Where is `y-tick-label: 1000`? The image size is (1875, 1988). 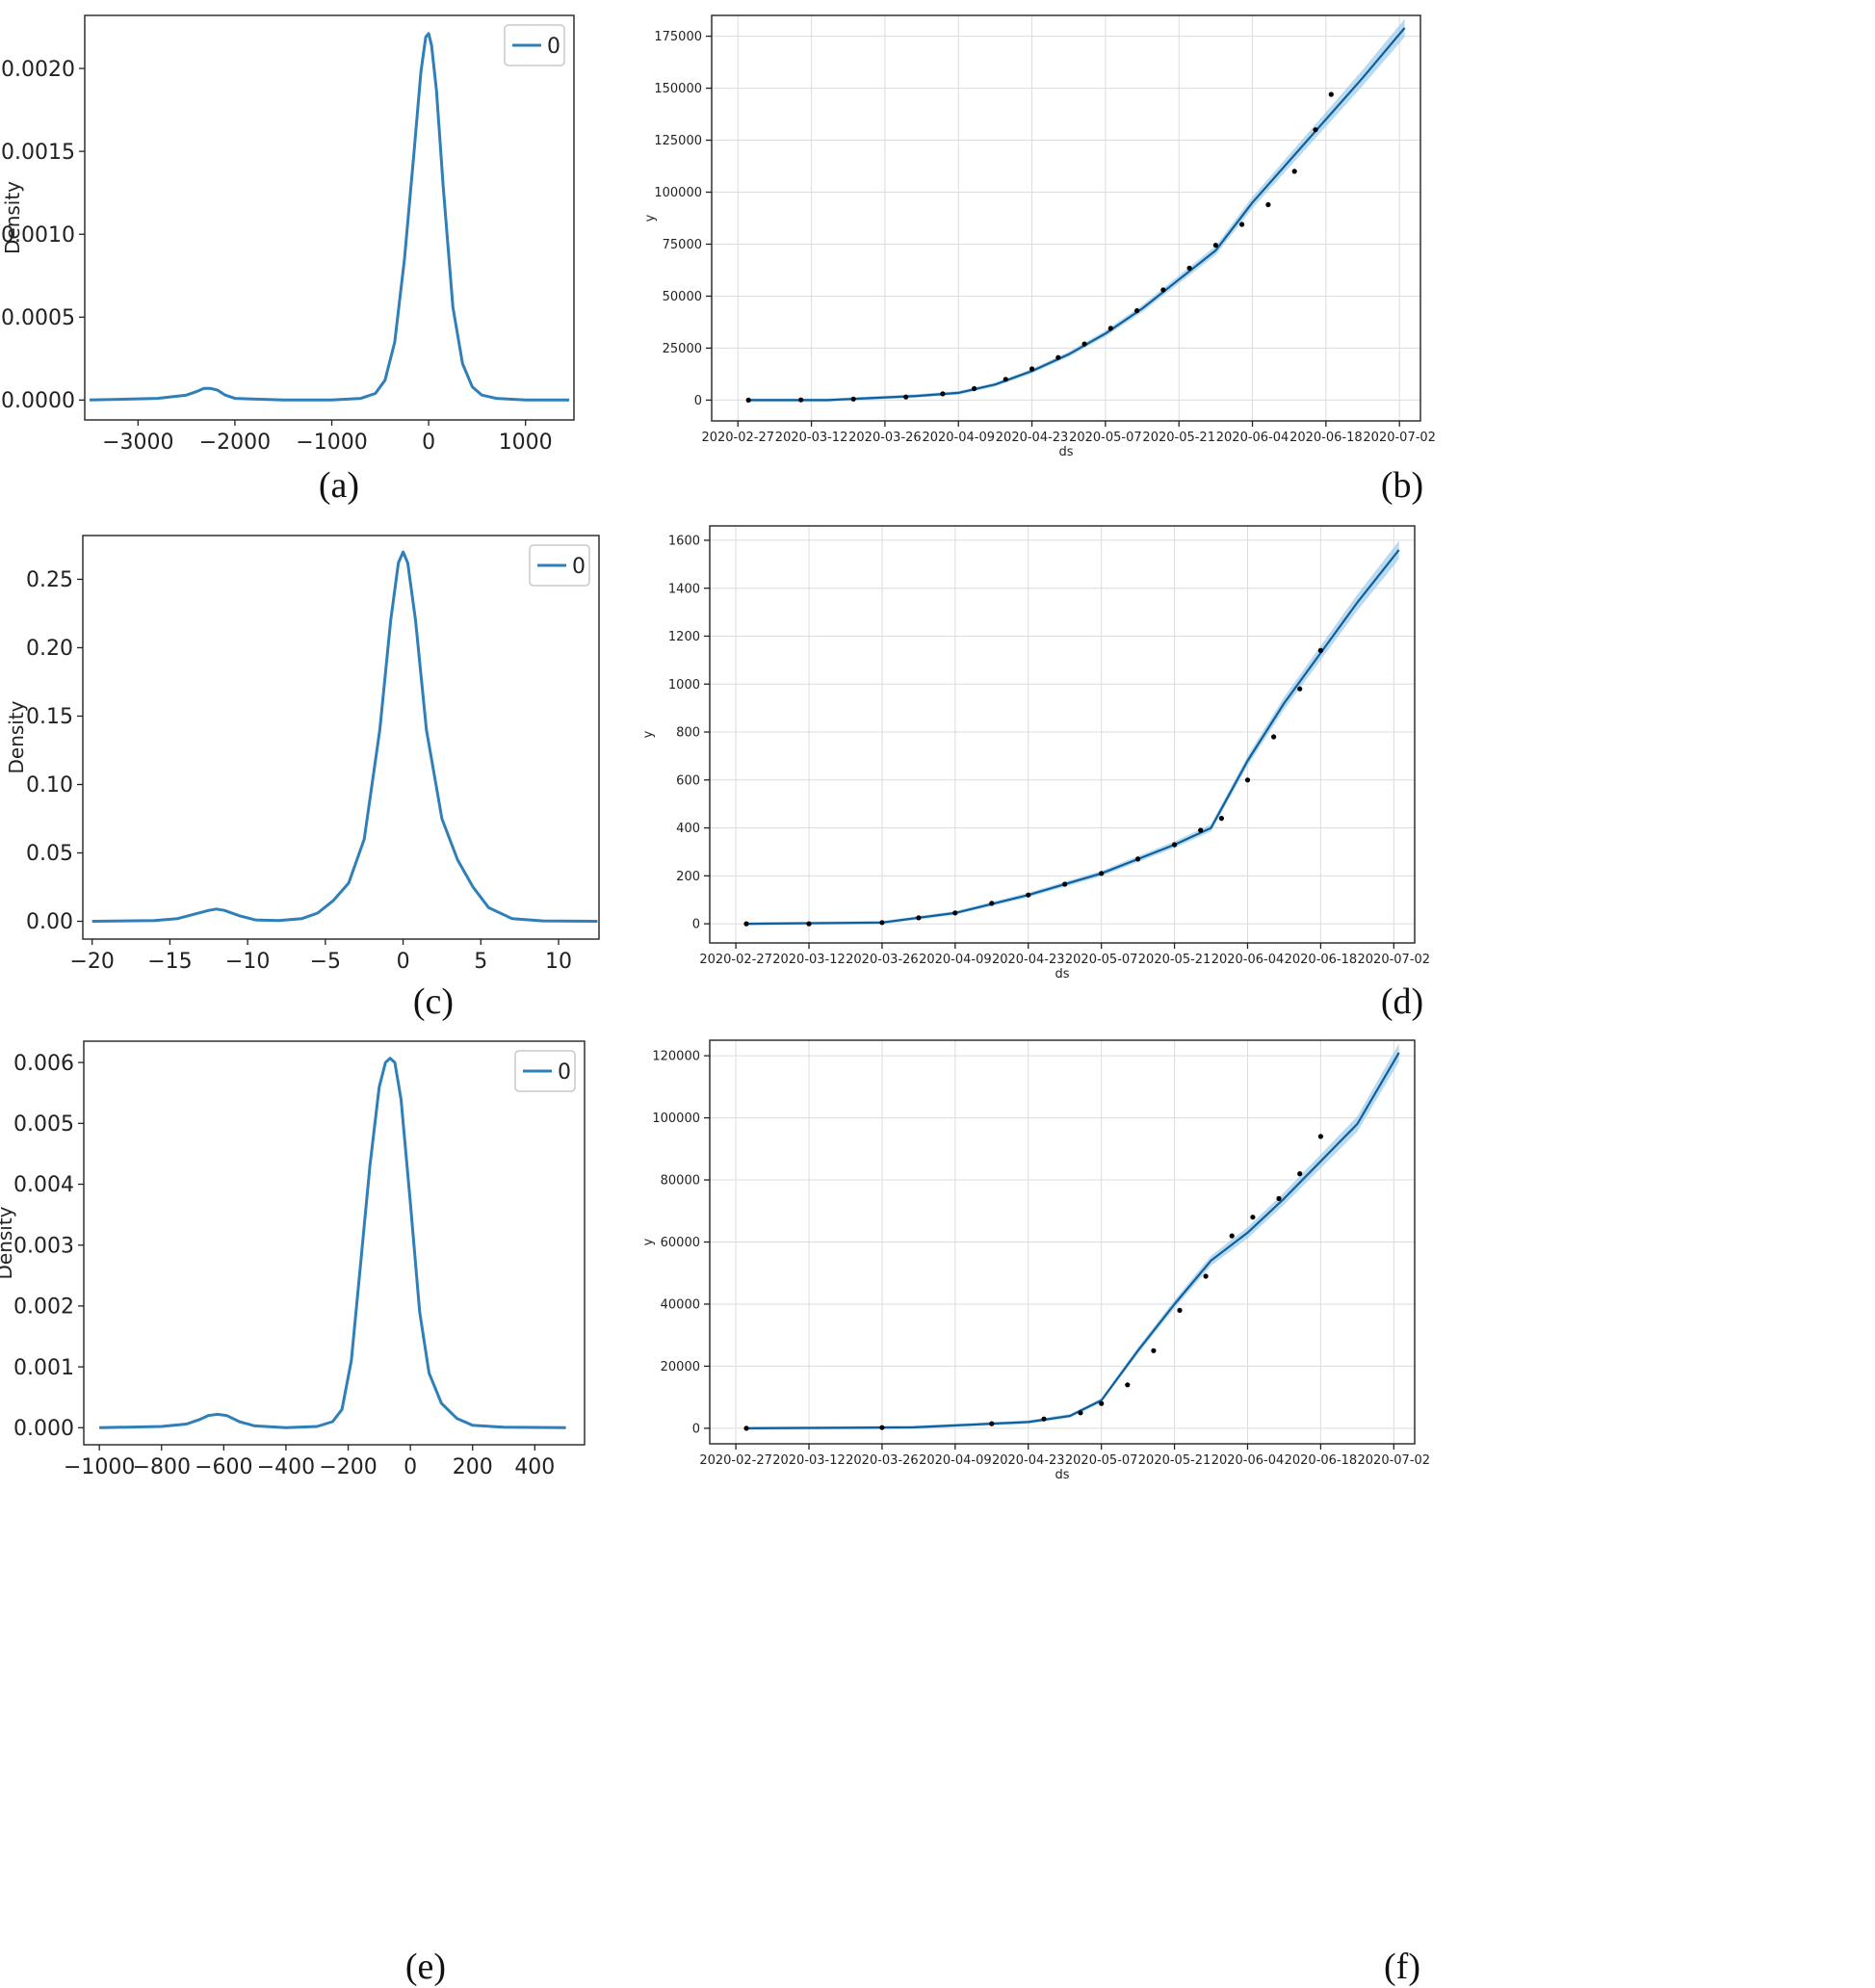 y-tick-label: 1000 is located at coordinates (684, 685).